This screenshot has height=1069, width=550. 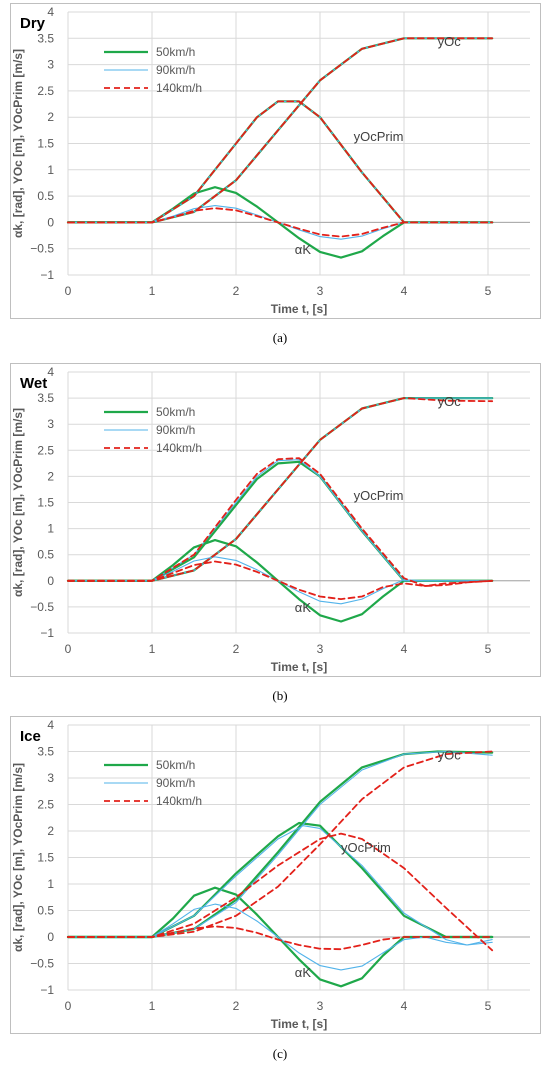 What do you see at coordinates (280, 1053) in the screenshot?
I see `panel-caption: (c)` at bounding box center [280, 1053].